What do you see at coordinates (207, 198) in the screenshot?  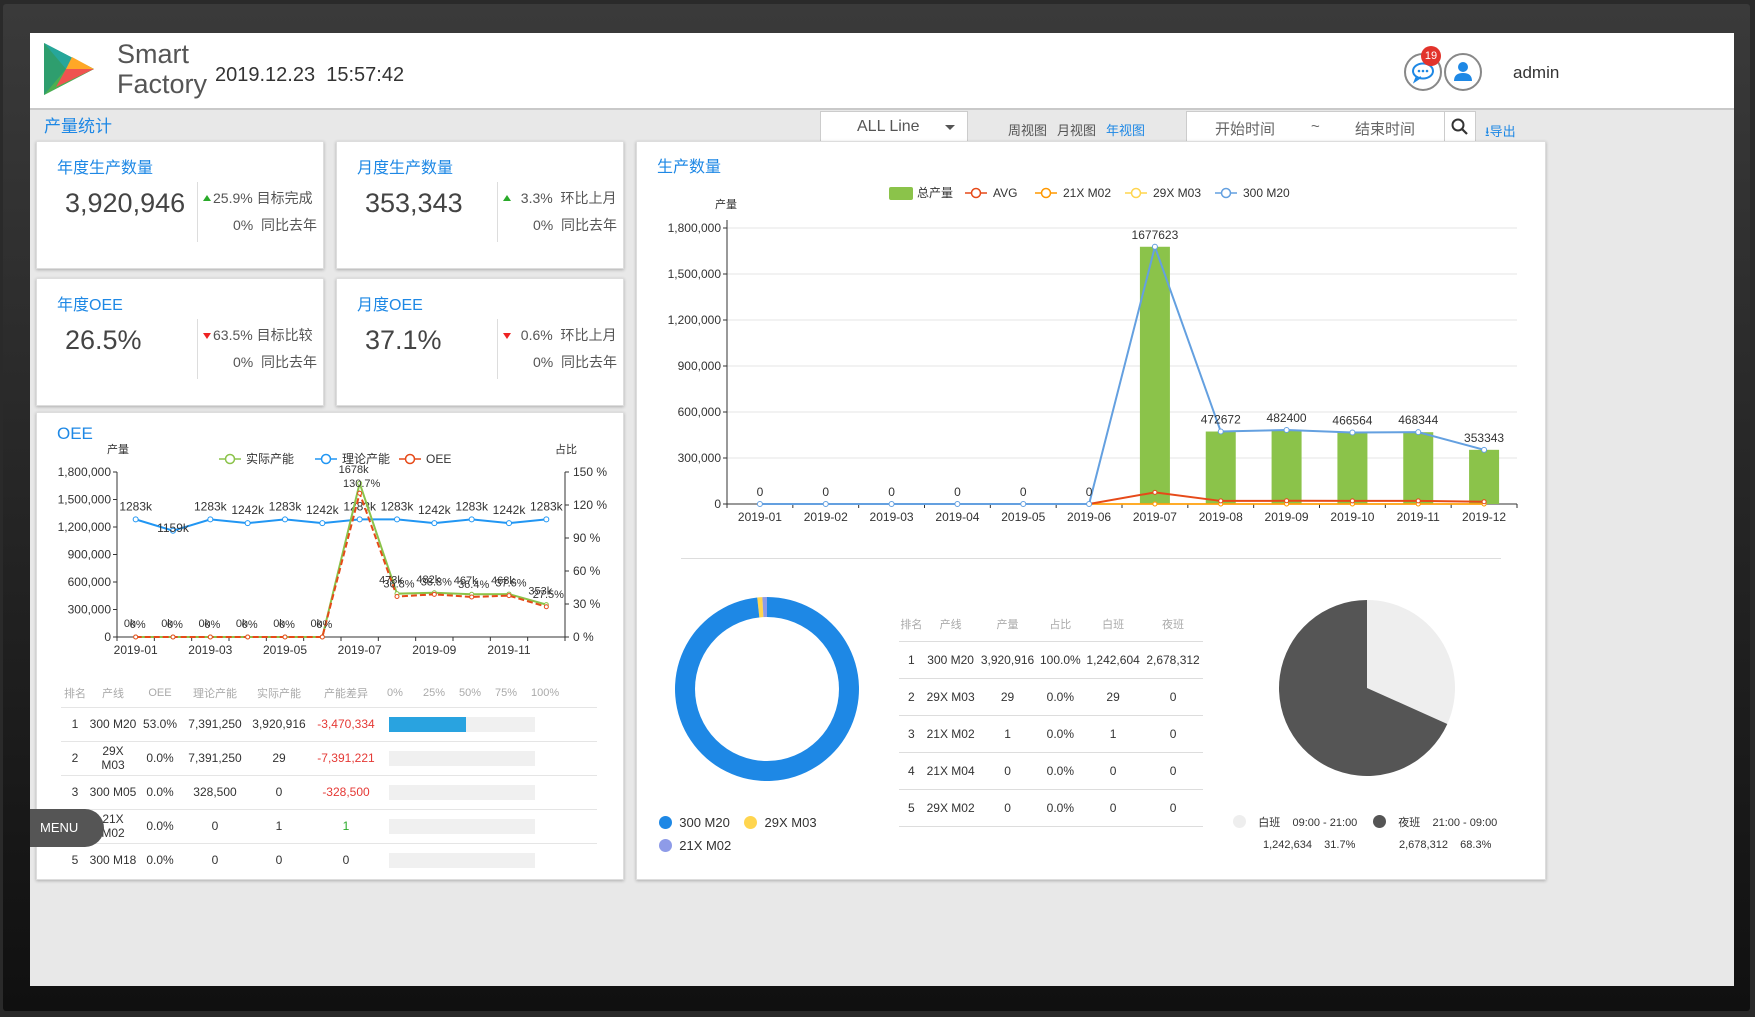 I see `trend-up-icon` at bounding box center [207, 198].